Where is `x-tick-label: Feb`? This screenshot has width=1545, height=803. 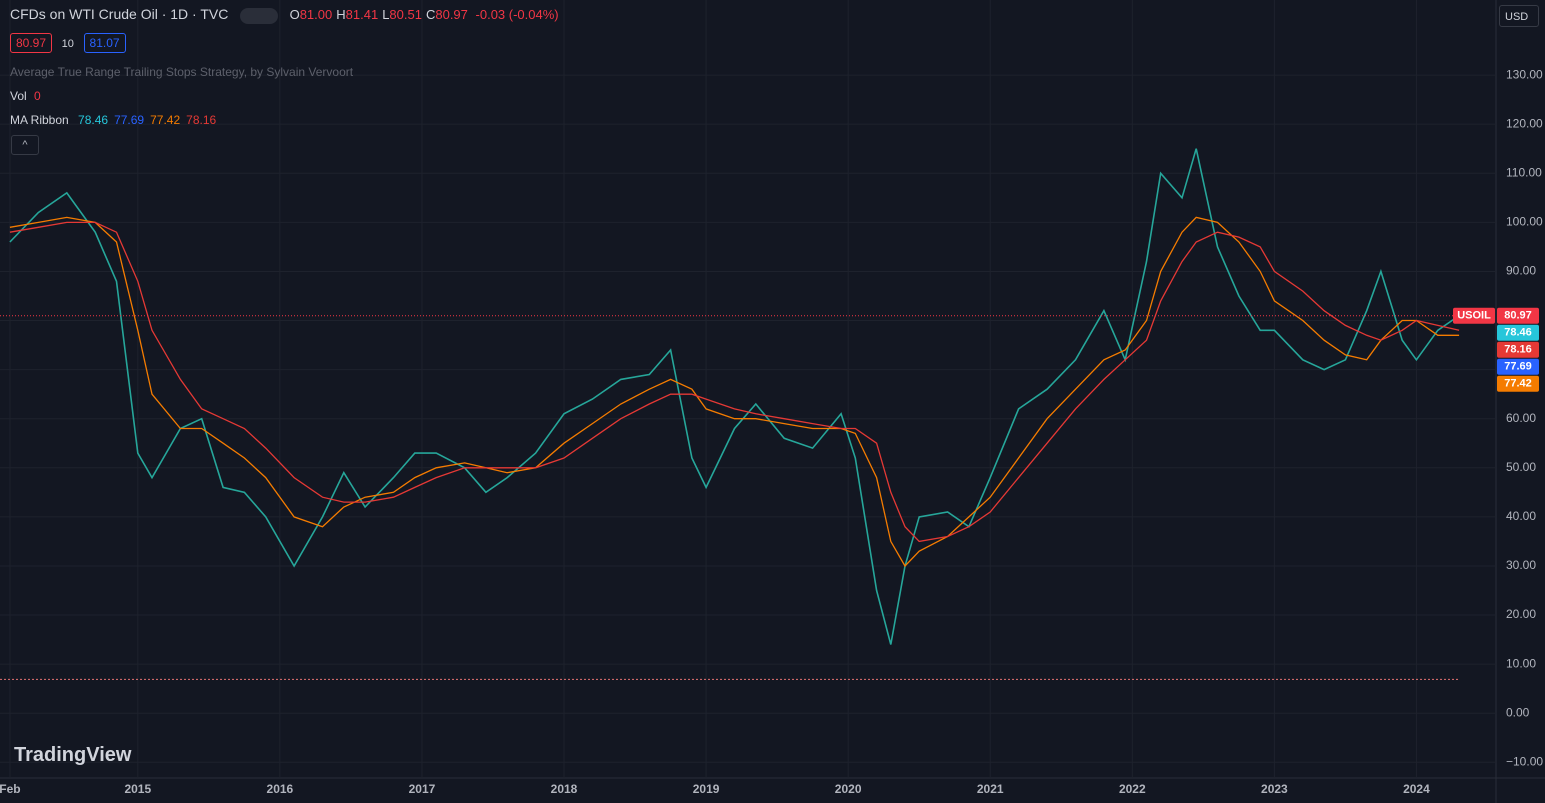 x-tick-label: Feb is located at coordinates (10, 789).